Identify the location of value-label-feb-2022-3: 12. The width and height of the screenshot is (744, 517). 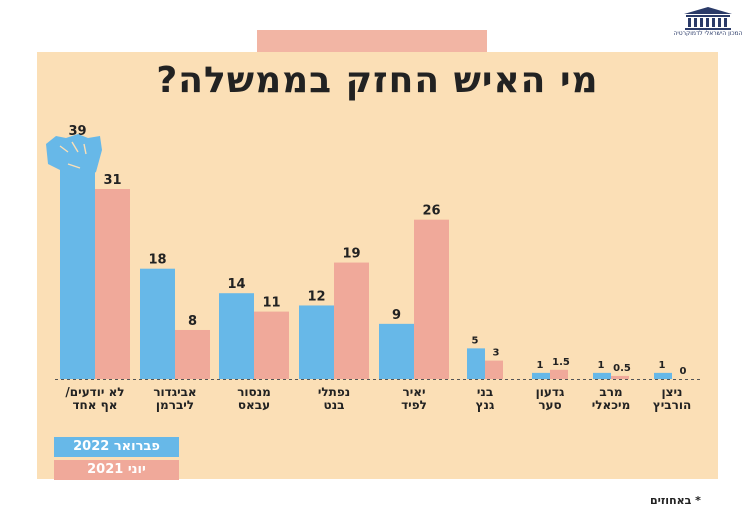
(316, 296).